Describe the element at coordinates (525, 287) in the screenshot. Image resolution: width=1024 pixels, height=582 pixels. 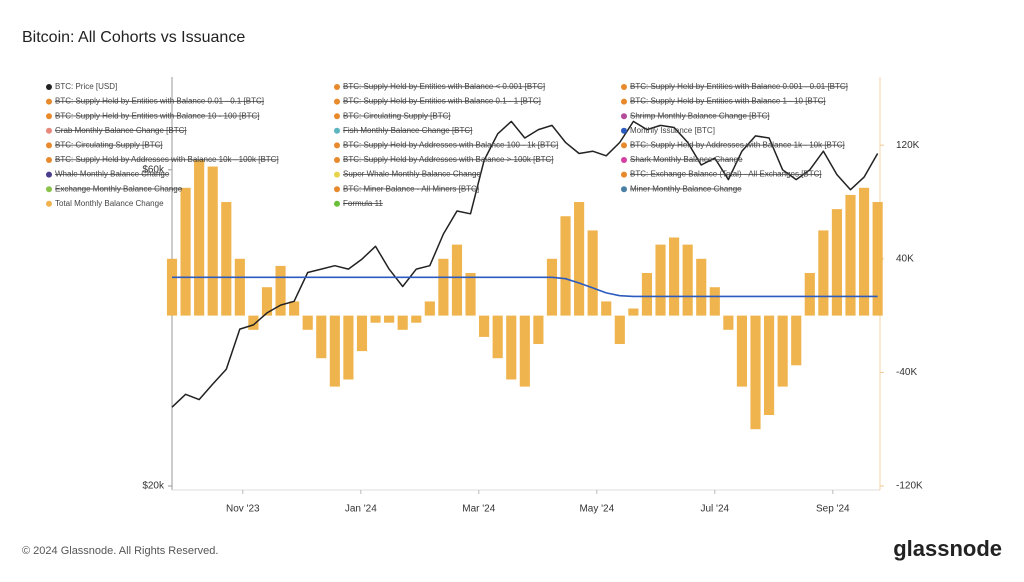
I see `line` at that location.